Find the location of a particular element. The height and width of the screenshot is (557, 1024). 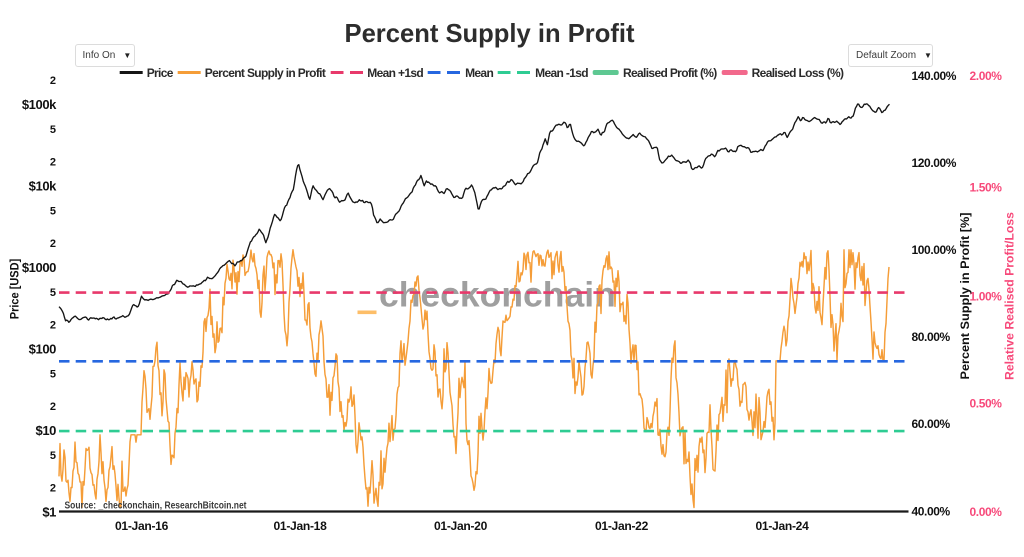

svg-text: 60.00% is located at coordinates (931, 424).